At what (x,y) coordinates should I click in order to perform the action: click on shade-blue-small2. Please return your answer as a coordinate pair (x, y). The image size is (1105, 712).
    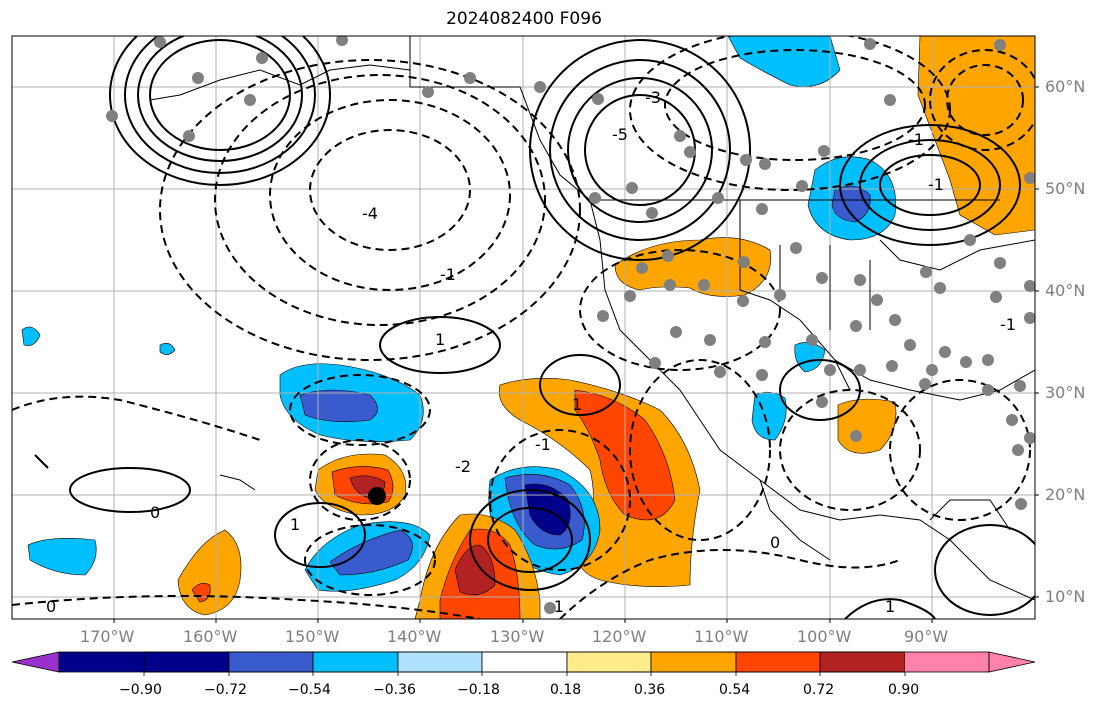
    Looking at the image, I should click on (167, 349).